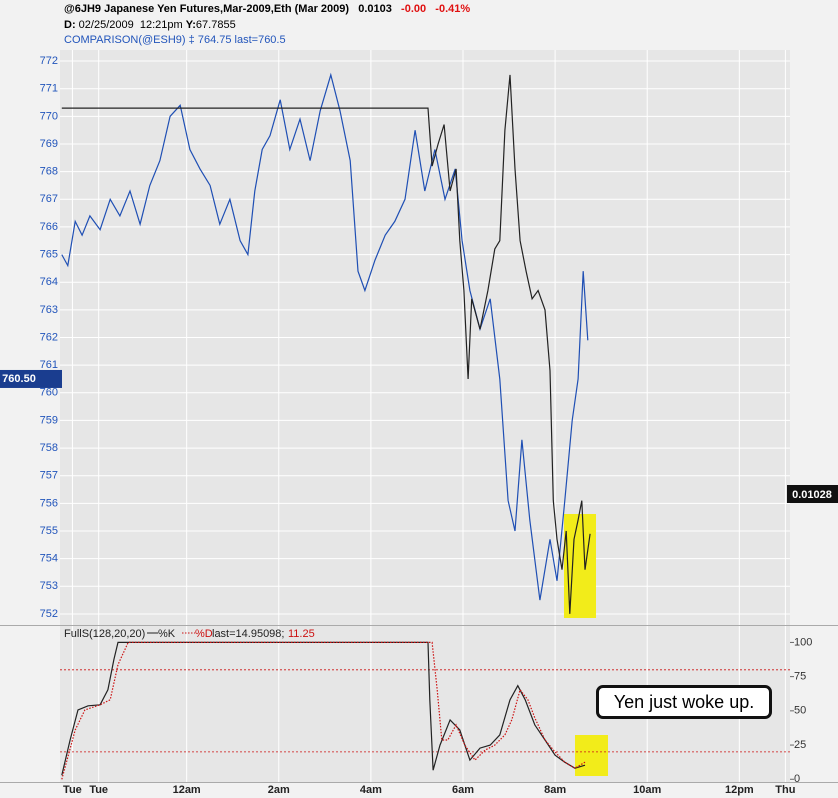 This screenshot has height=798, width=838. Describe the element at coordinates (279, 790) in the screenshot. I see `x-tick-label: 2am` at that location.